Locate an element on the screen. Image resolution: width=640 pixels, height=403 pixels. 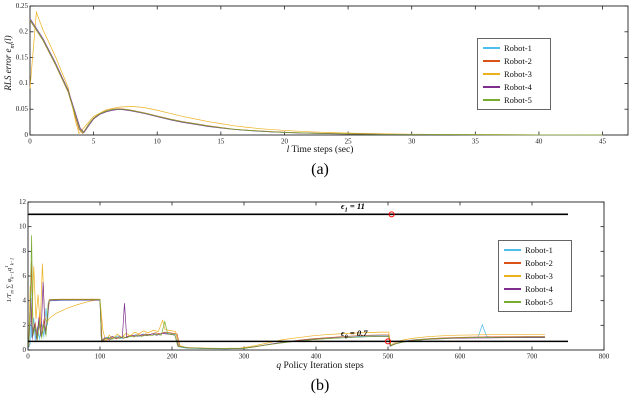
plot-a-ylabel: RLS error em(l) is located at coordinates (9, 63).